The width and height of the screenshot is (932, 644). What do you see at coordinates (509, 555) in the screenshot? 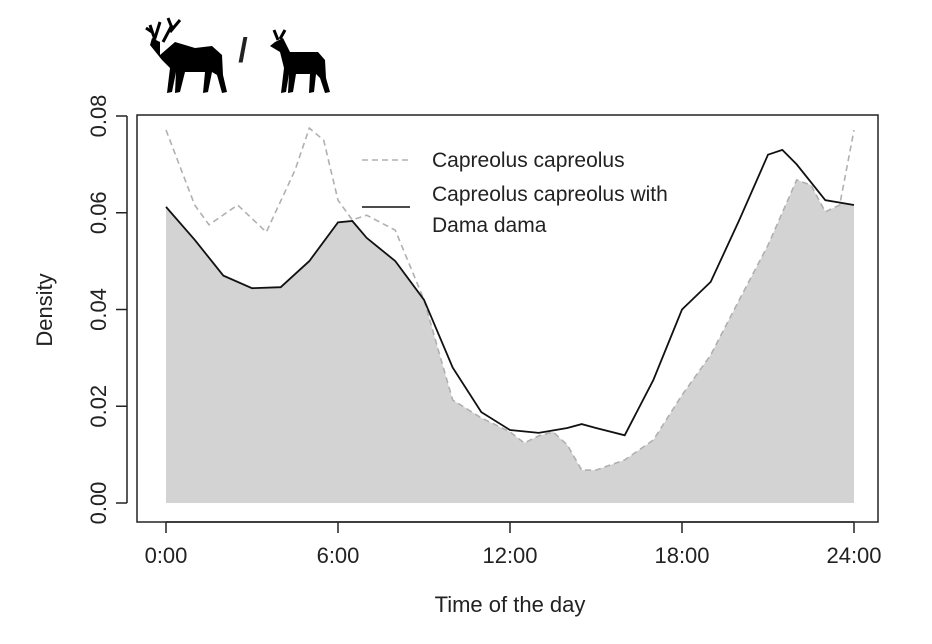
I see `x-tick-label: 12:00` at bounding box center [509, 555].